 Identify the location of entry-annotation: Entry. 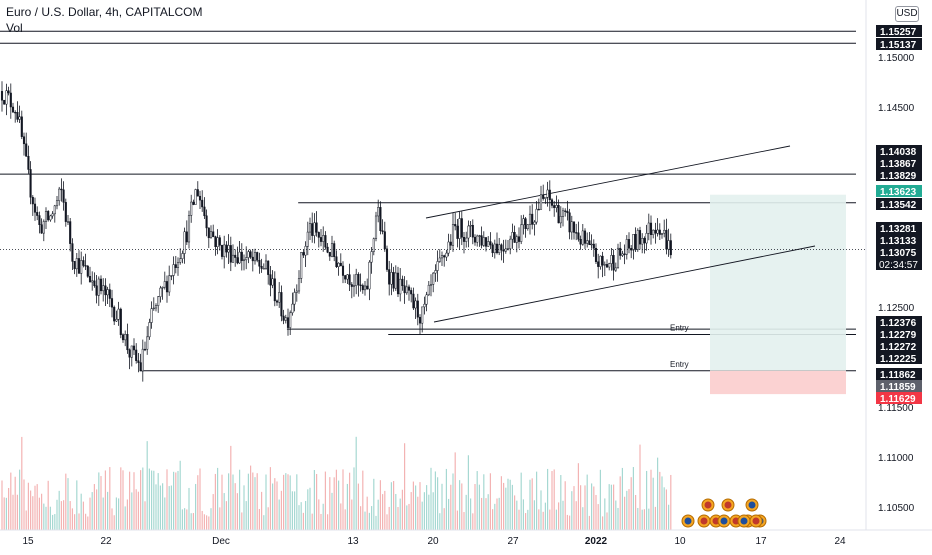
(679, 364).